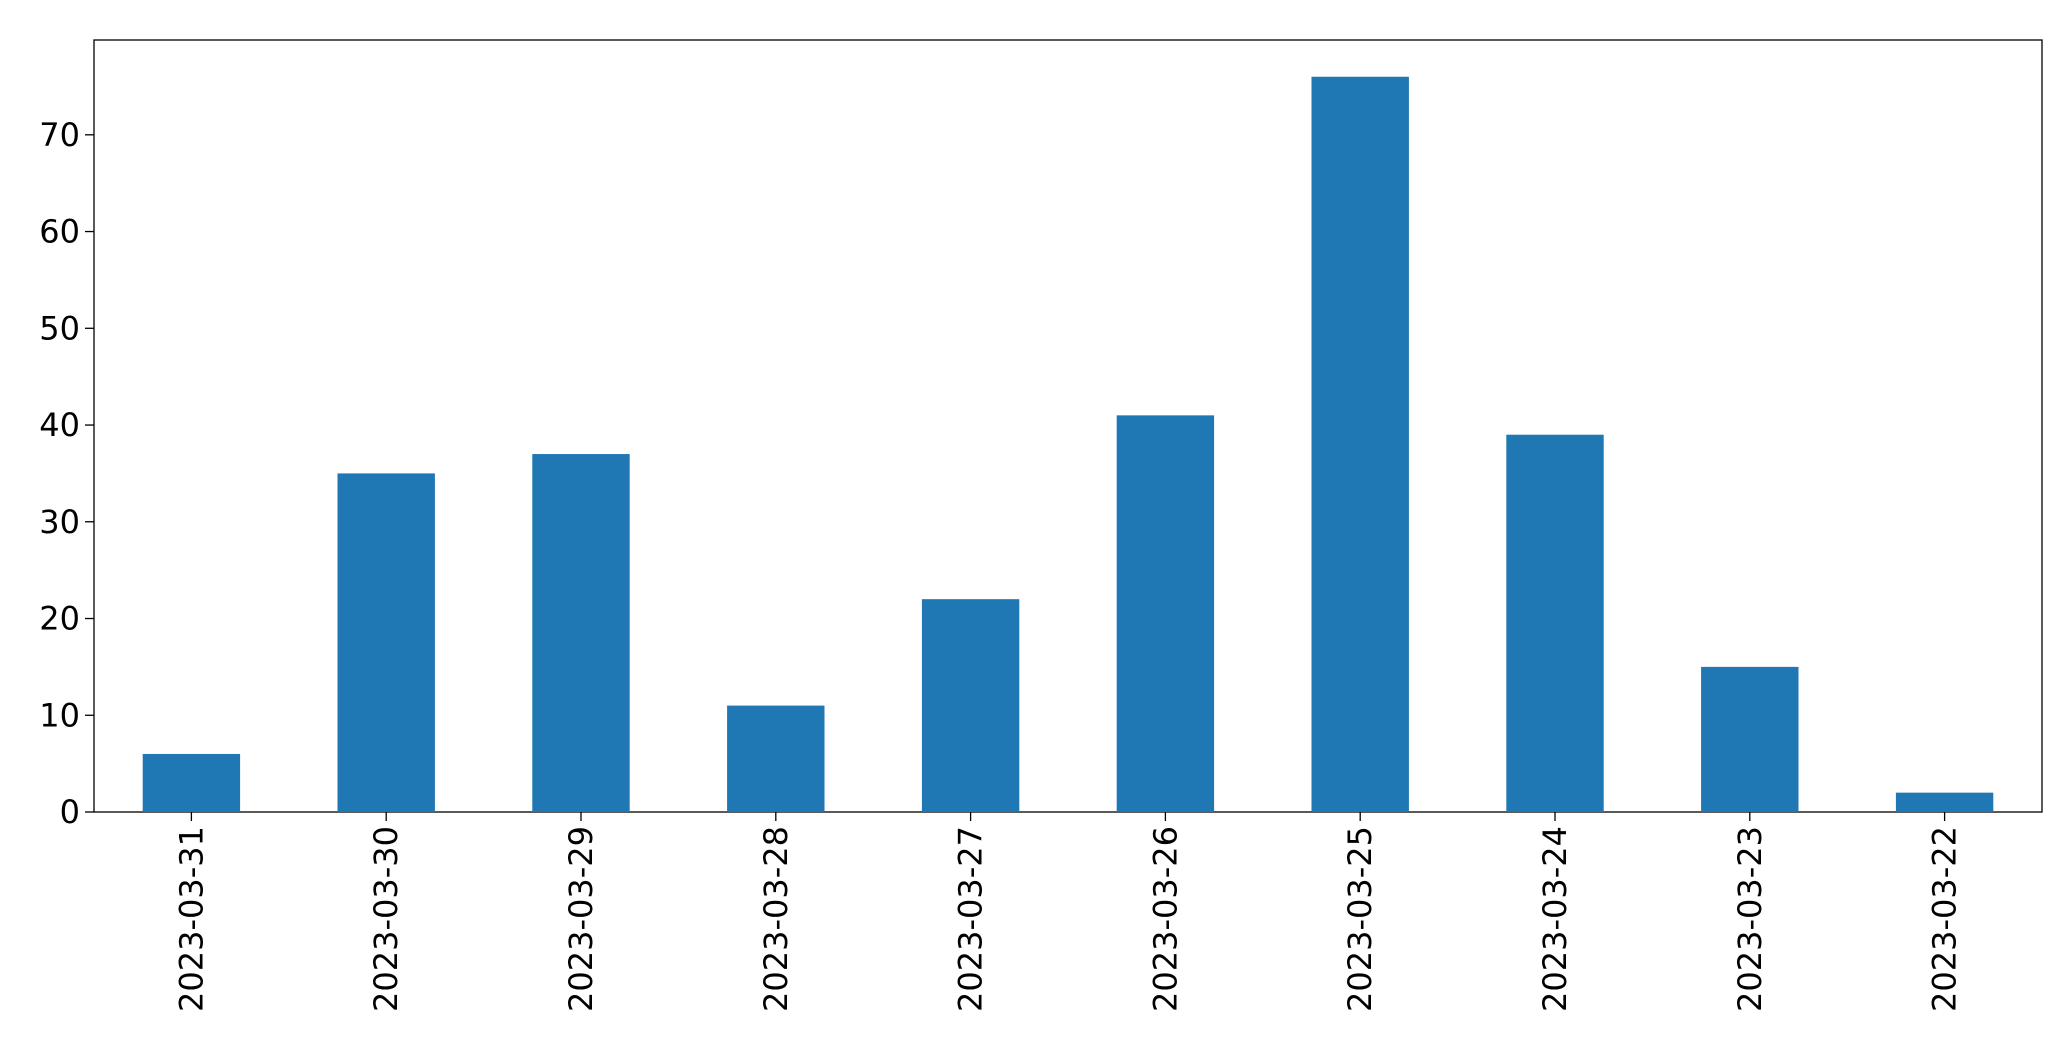 The image size is (2071, 1061). Describe the element at coordinates (1555, 919) in the screenshot. I see `x-tick-label: 2023-03-24` at that location.